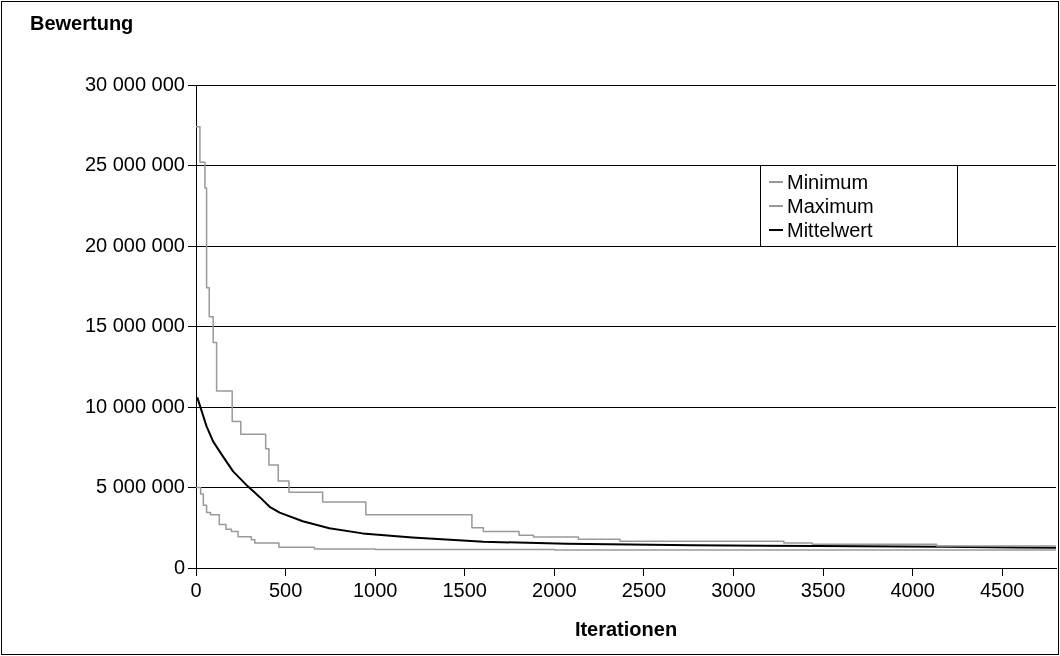  I want to click on y-tick-label: 10 000 000, so click(134, 405).